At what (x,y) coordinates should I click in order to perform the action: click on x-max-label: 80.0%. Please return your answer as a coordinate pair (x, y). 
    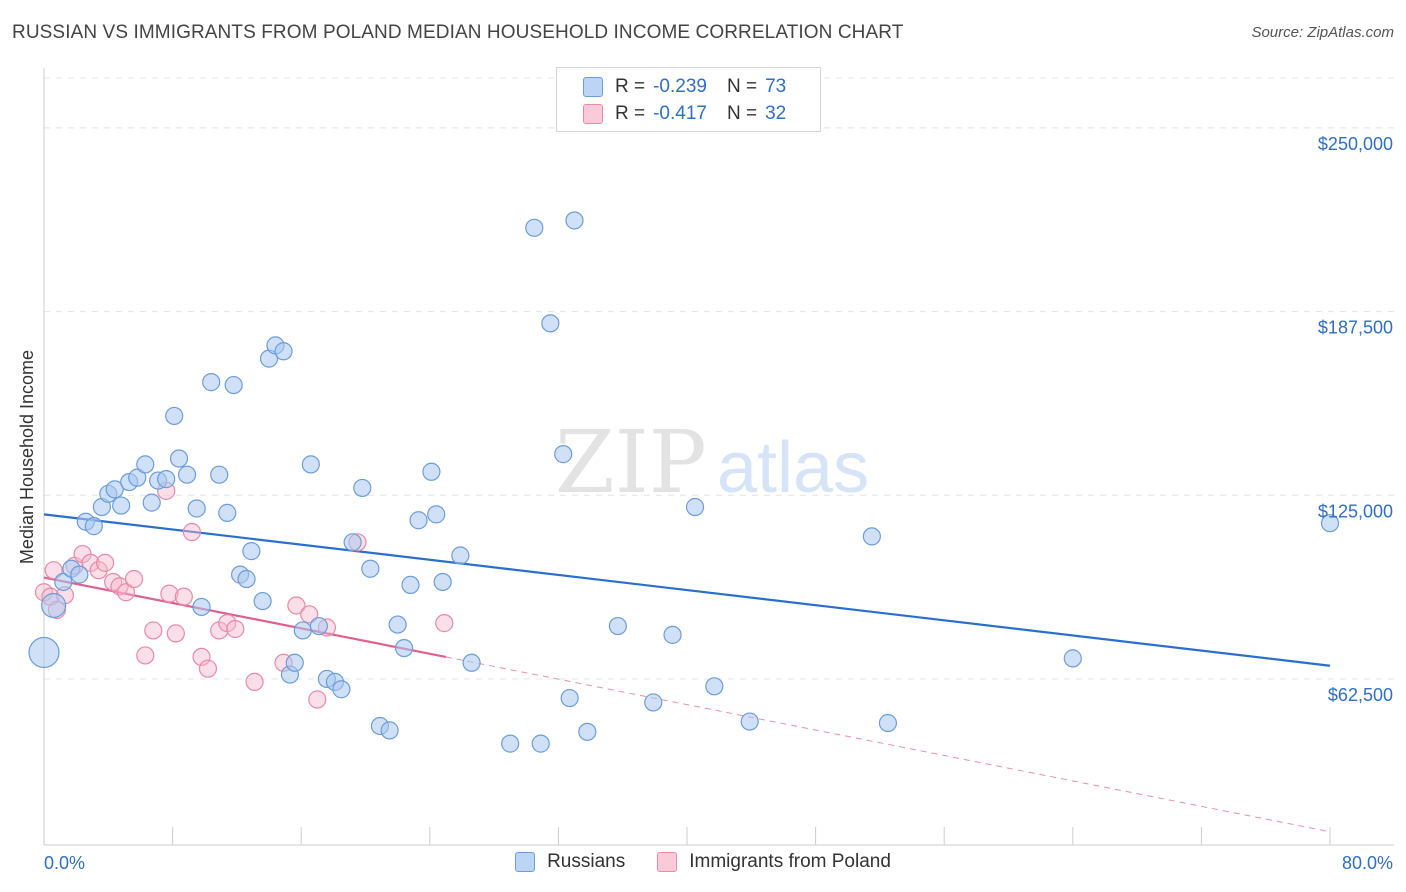
    Looking at the image, I should click on (1367, 863).